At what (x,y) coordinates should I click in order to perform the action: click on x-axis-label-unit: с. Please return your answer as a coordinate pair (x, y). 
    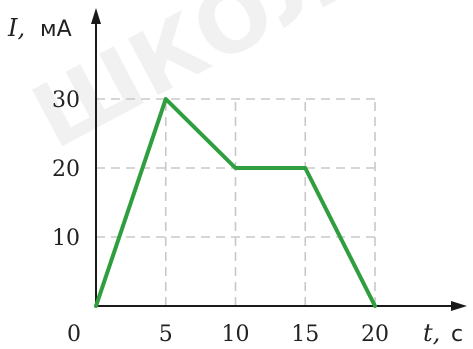
    Looking at the image, I should click on (457, 334).